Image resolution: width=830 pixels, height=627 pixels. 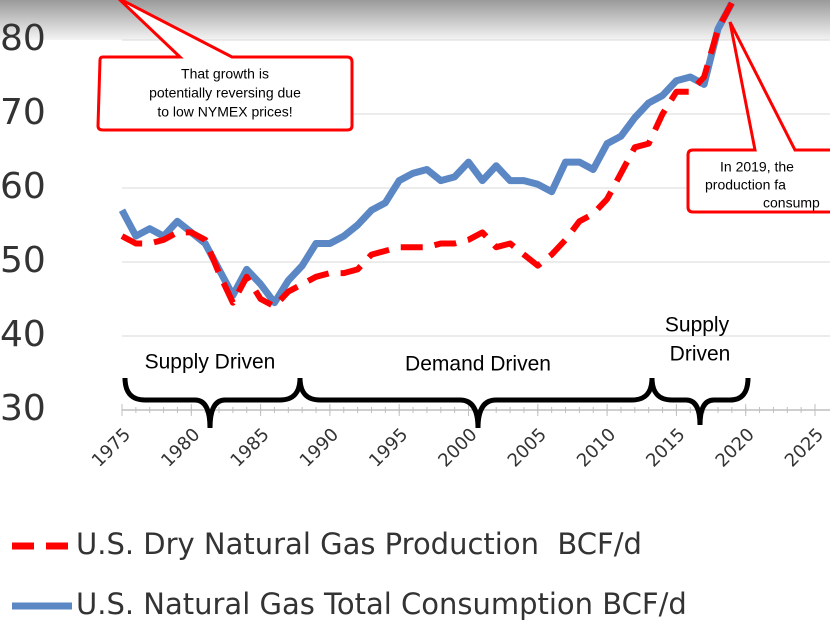 What do you see at coordinates (319, 447) in the screenshot?
I see `x-tick-label: 1990` at bounding box center [319, 447].